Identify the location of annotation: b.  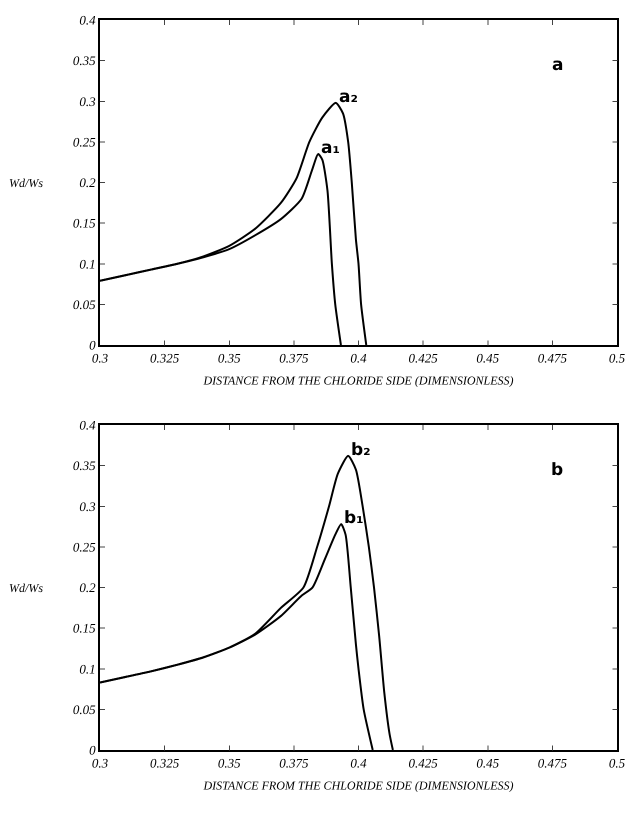
(557, 470).